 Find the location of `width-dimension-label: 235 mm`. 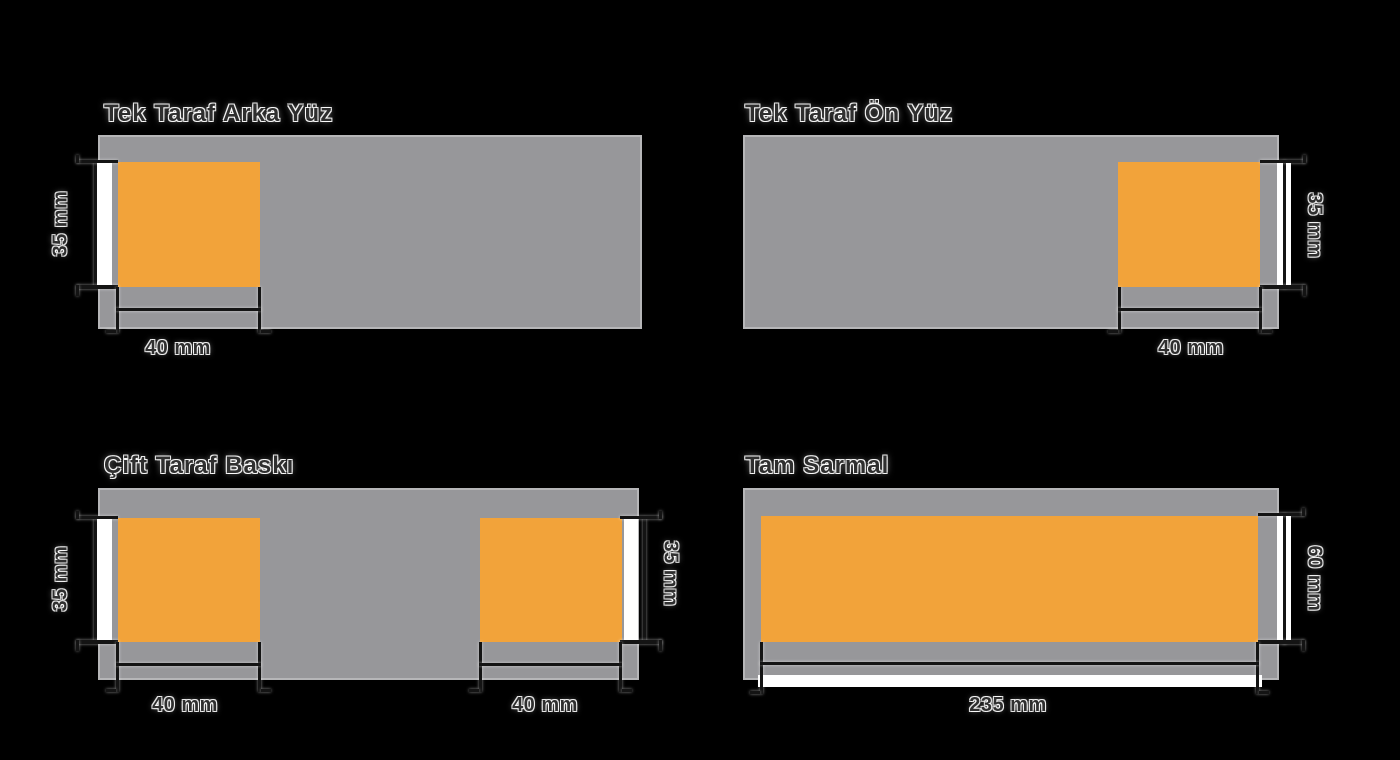

width-dimension-label: 235 mm is located at coordinates (1008, 705).